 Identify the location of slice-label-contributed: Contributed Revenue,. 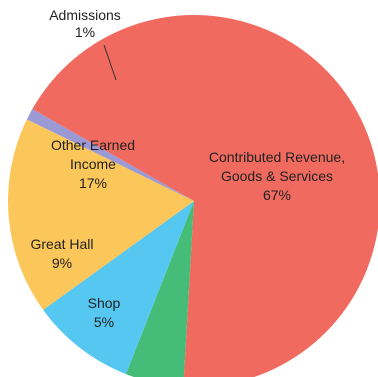
(277, 157).